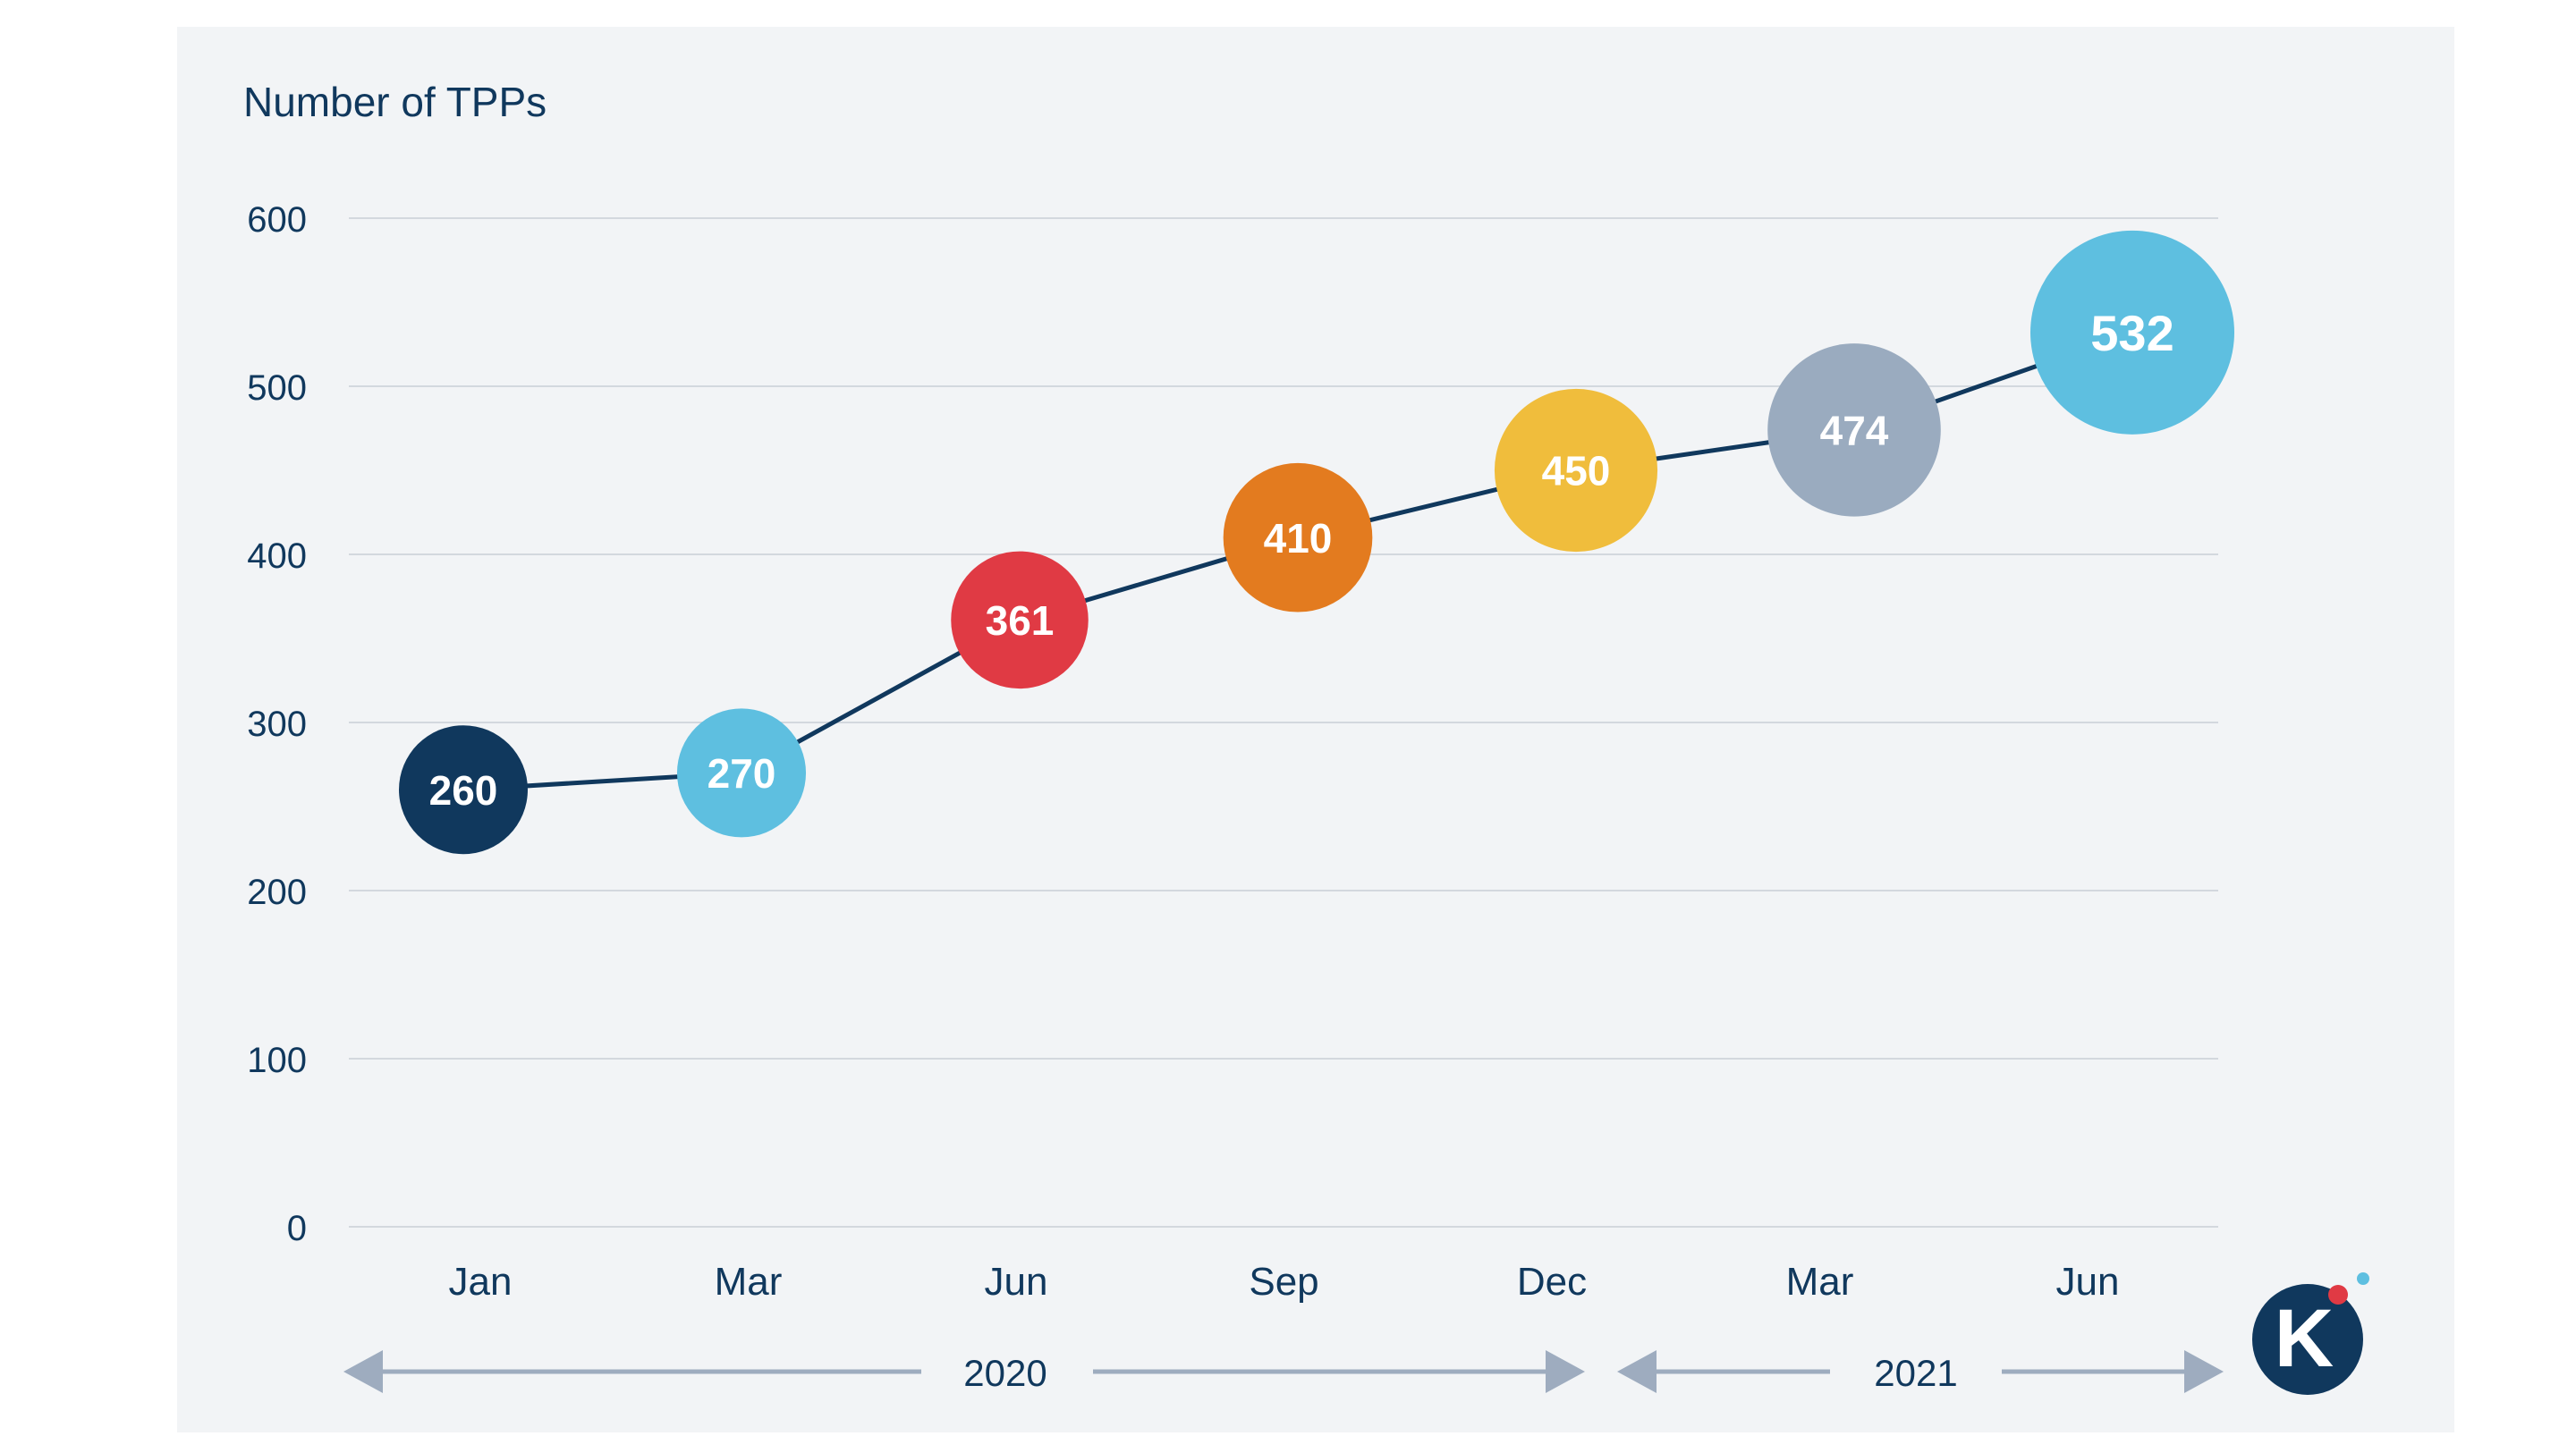 The width and height of the screenshot is (2576, 1436). What do you see at coordinates (2304, 1338) in the screenshot?
I see `logo-letter: K` at bounding box center [2304, 1338].